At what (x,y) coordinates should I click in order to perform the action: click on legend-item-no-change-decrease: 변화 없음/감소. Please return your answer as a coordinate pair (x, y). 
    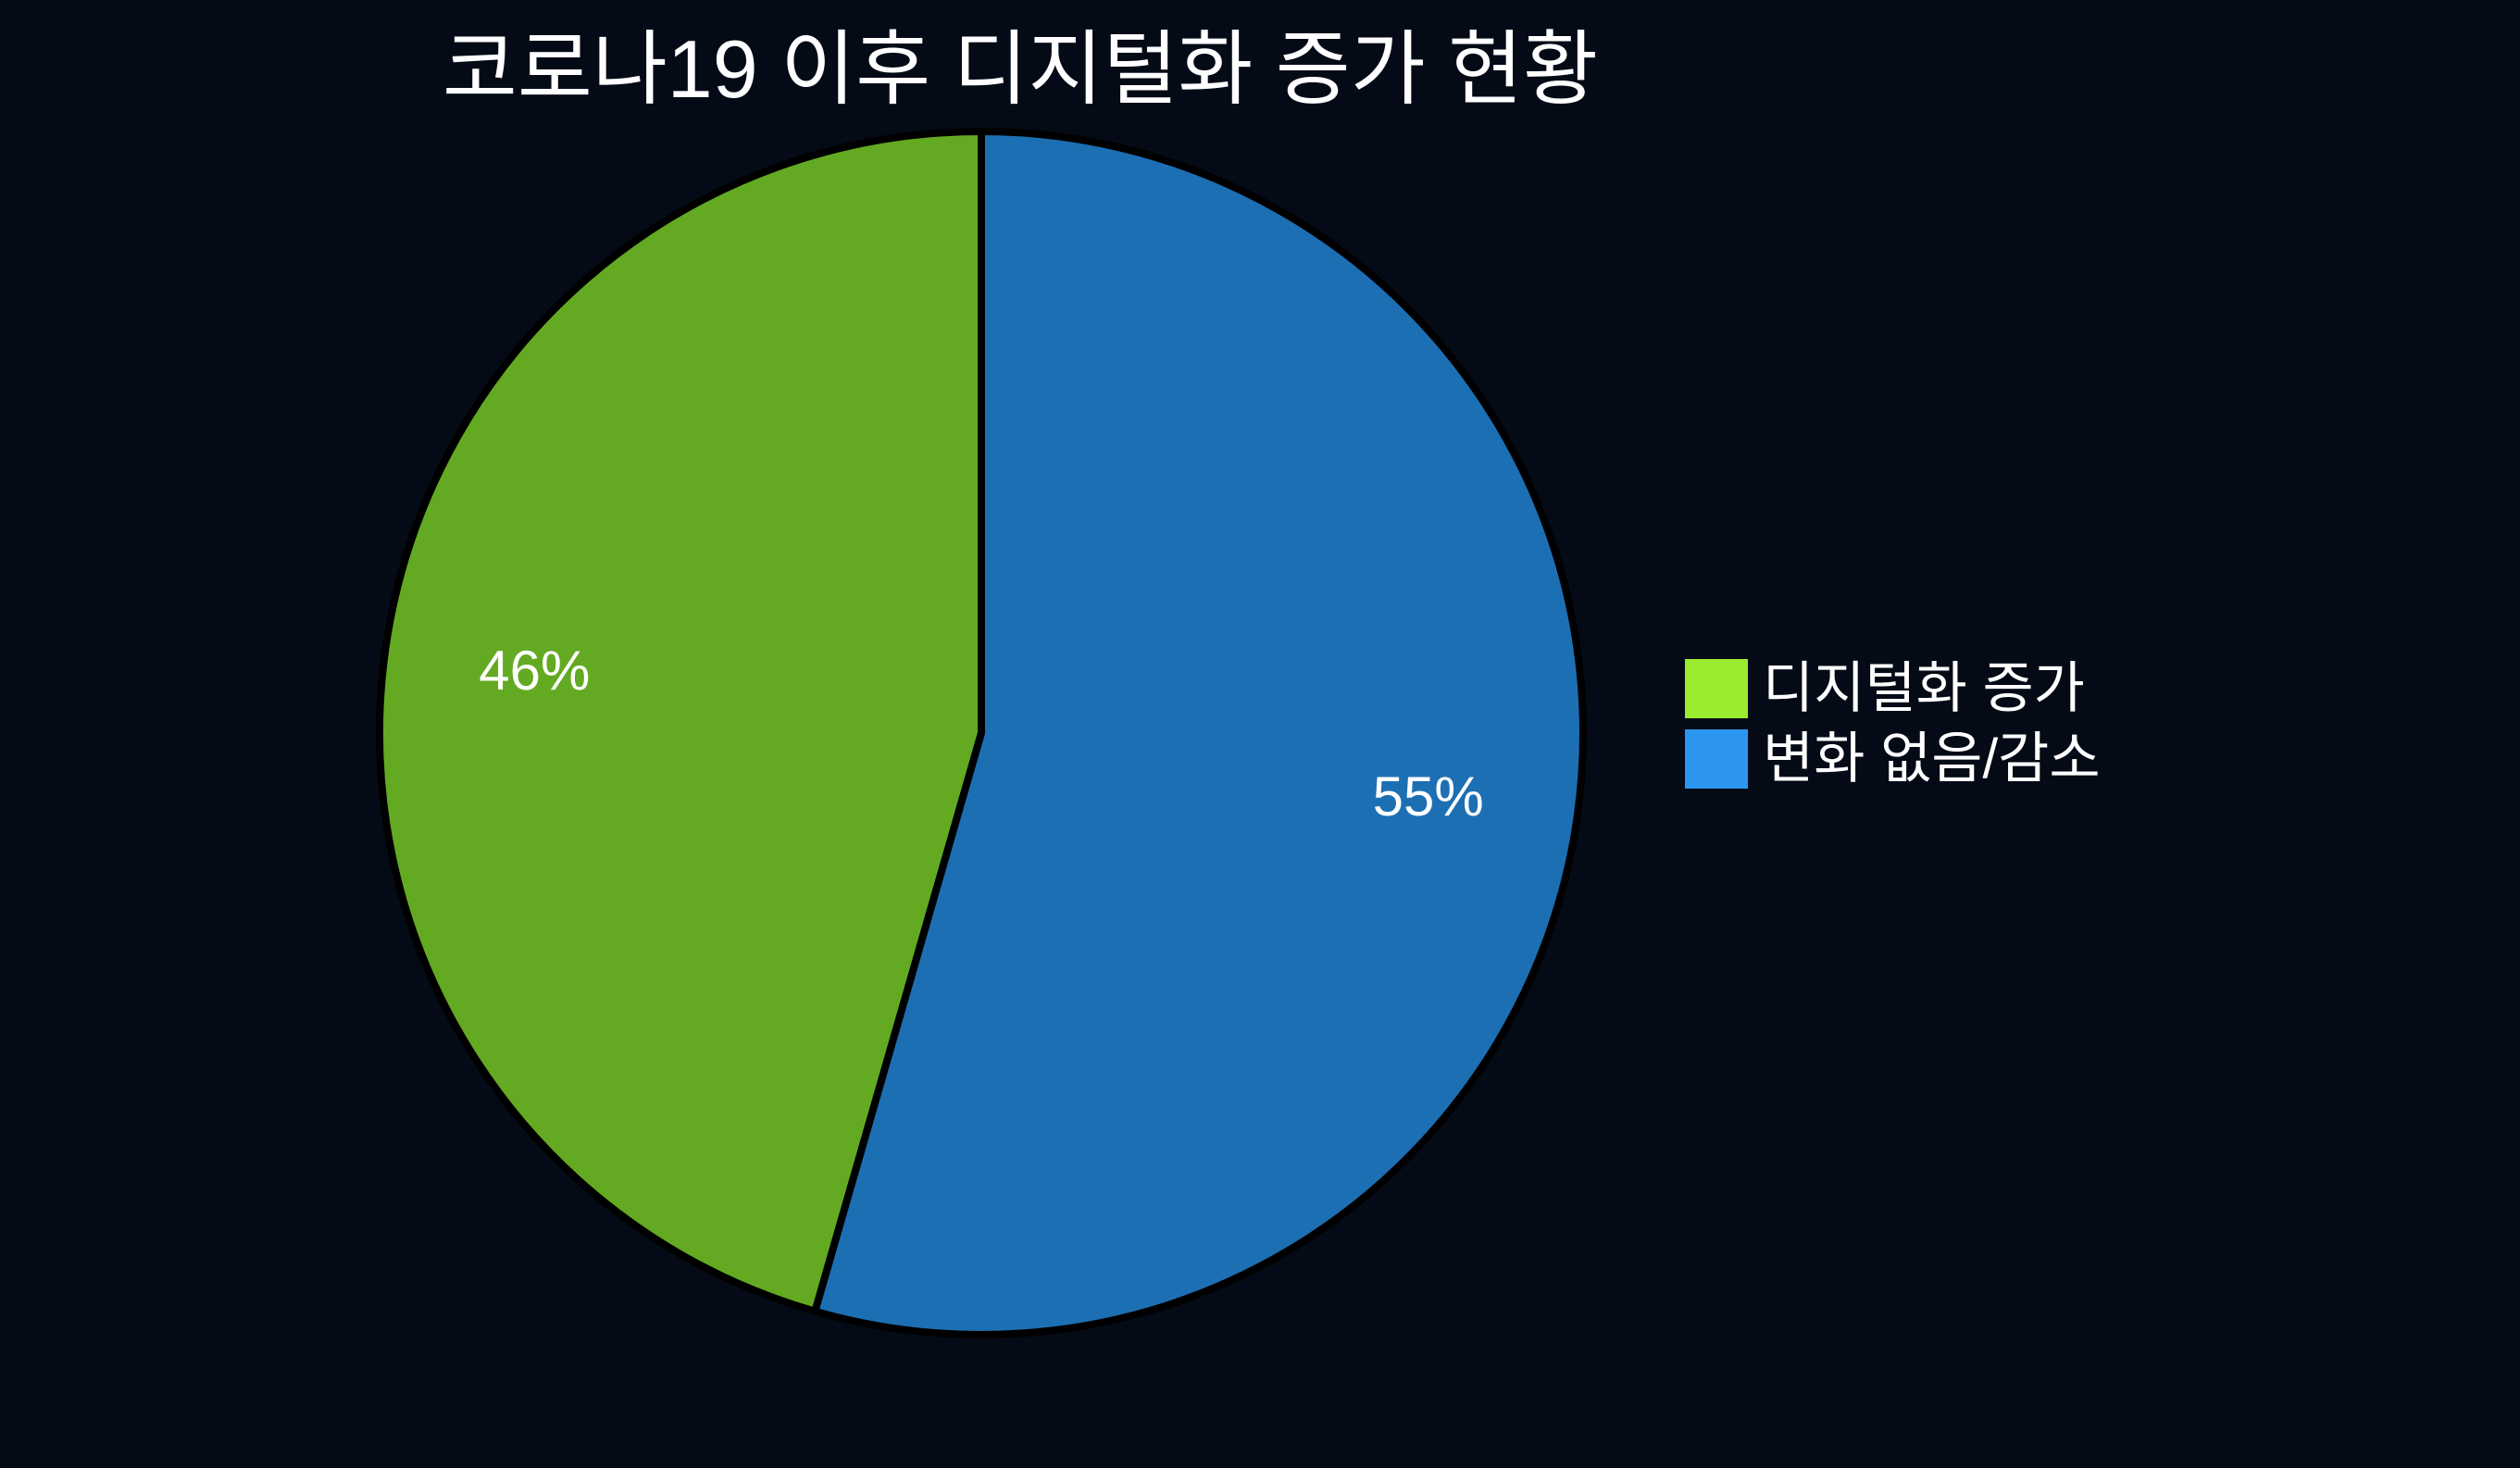
    Looking at the image, I should click on (1893, 759).